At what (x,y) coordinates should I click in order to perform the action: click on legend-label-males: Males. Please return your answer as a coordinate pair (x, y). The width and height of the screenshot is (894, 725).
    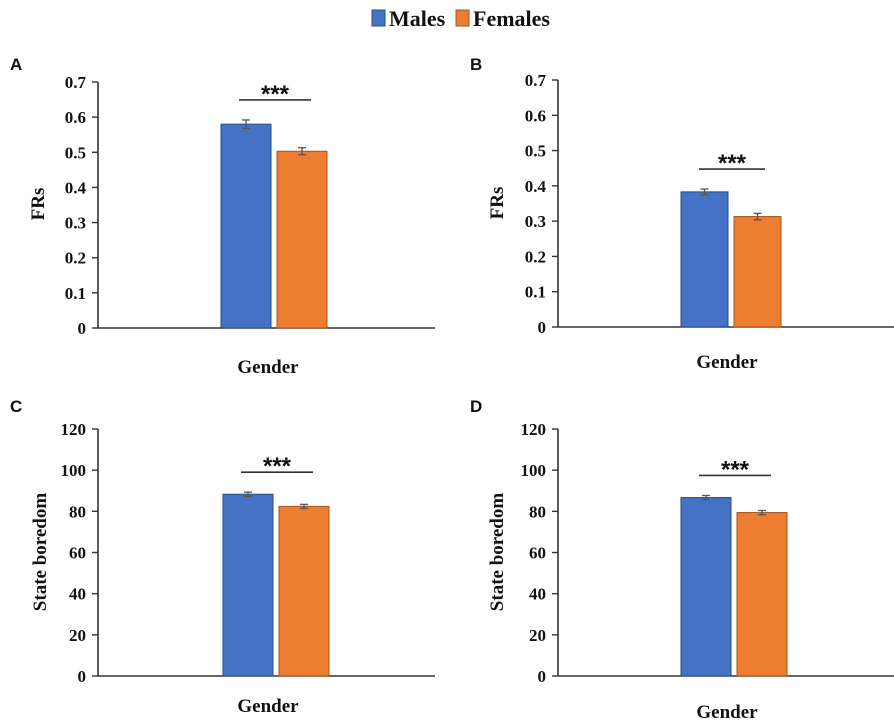
    Looking at the image, I should click on (417, 18).